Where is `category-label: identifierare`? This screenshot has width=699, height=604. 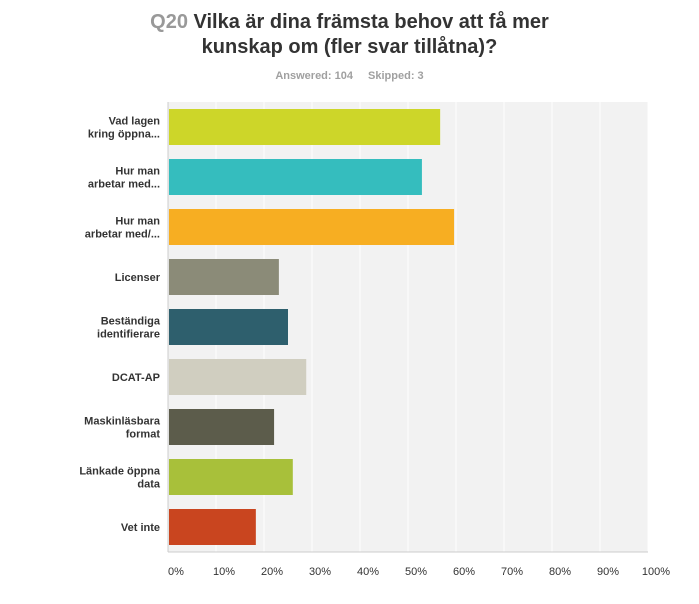
category-label: identifierare is located at coordinates (128, 335).